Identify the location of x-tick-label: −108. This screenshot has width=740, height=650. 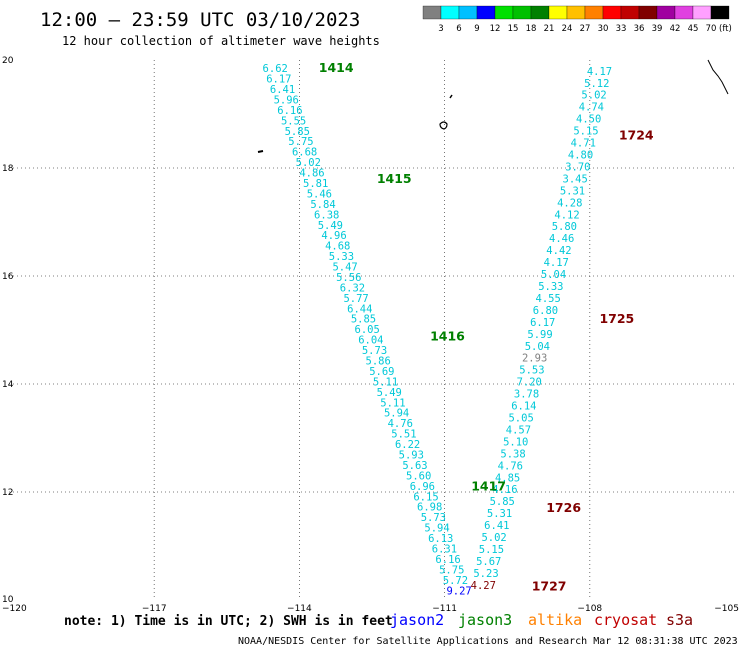
(589, 609).